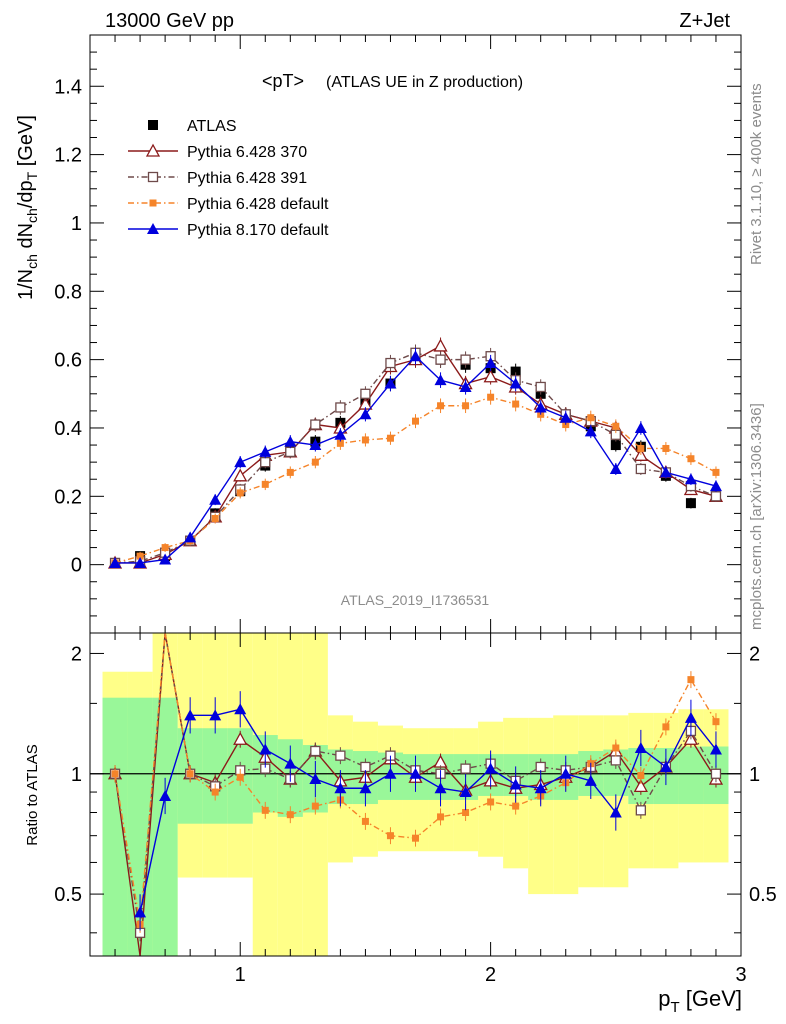 The image size is (786, 1024). What do you see at coordinates (76, 775) in the screenshot?
I see `ratio-ytick-label: 1` at bounding box center [76, 775].